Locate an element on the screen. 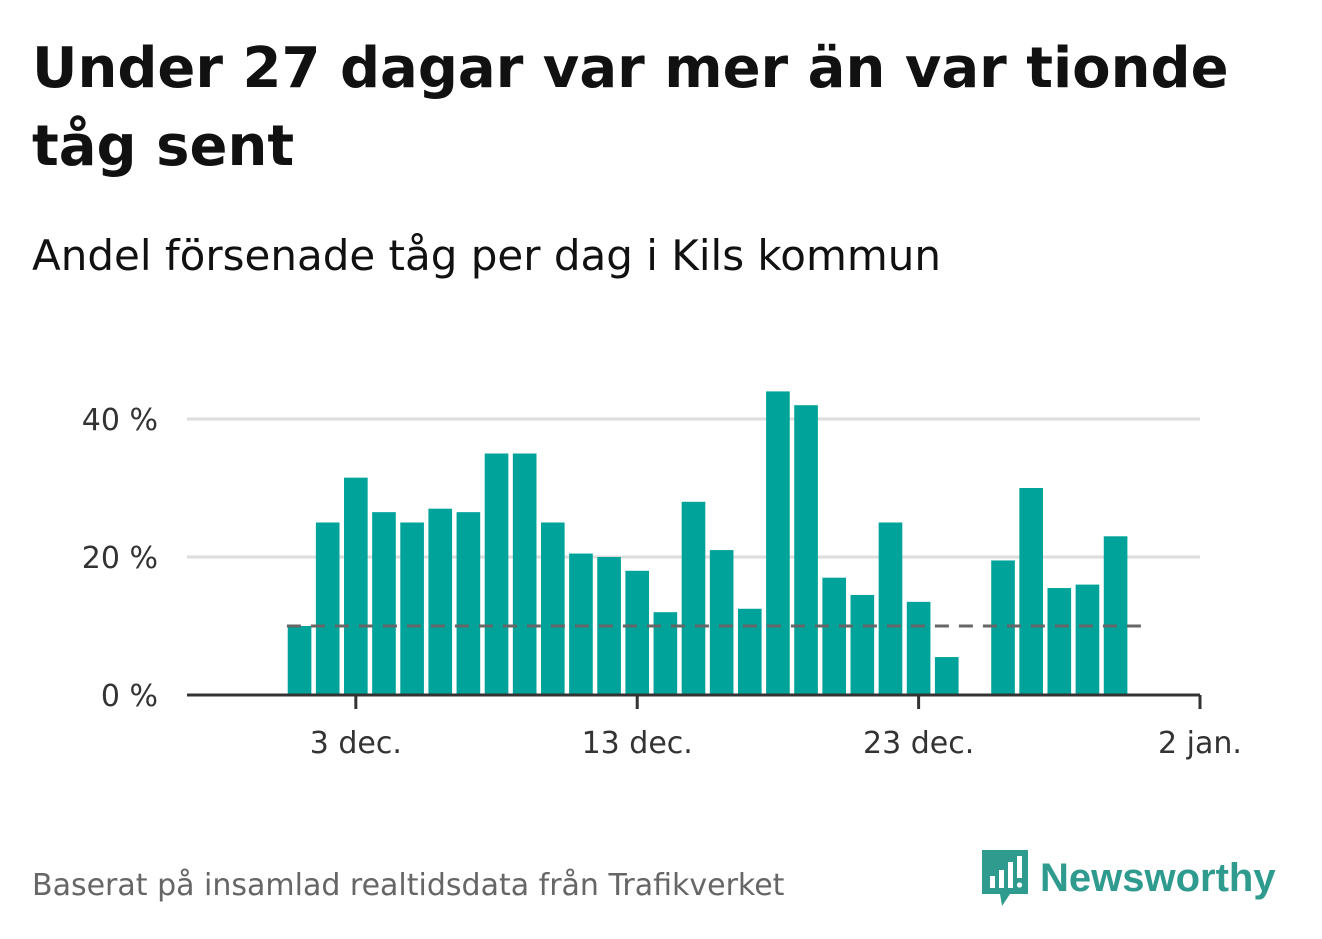 This screenshot has width=1322, height=939. x-tick-label: 2 jan. is located at coordinates (1200, 743).